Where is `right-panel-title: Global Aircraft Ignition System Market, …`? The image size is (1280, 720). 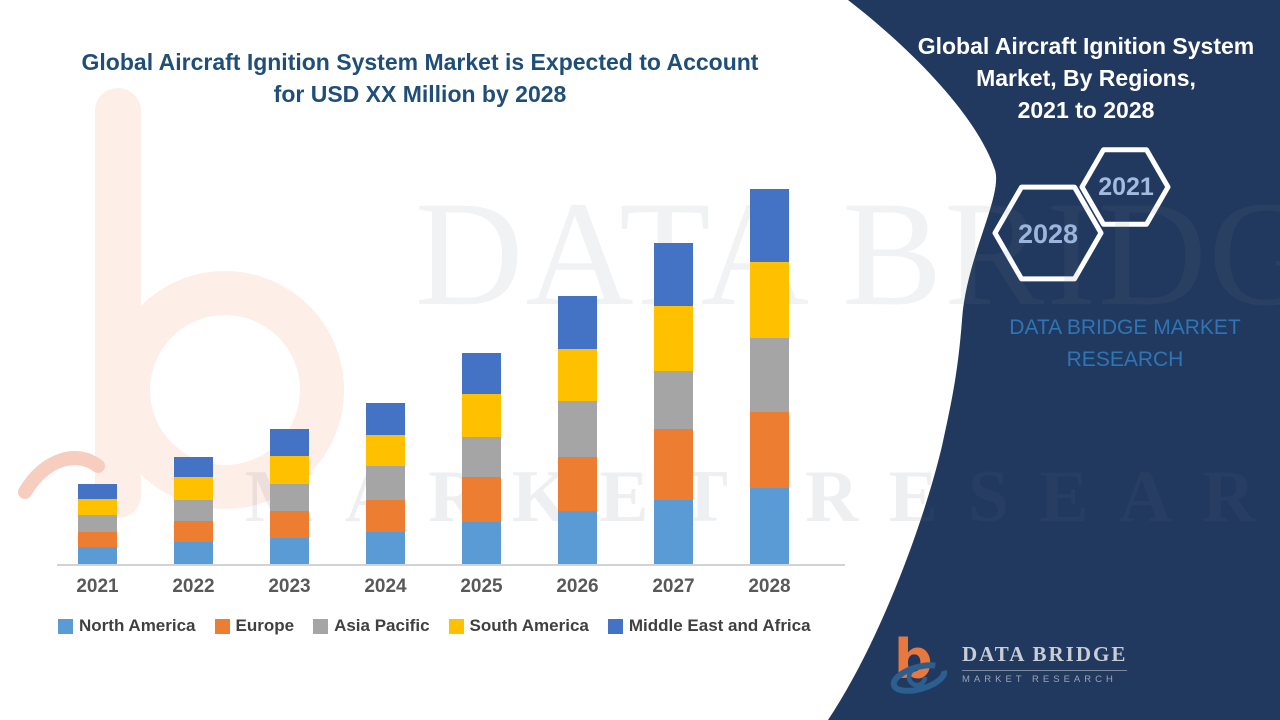 right-panel-title: Global Aircraft Ignition System Market, … is located at coordinates (1086, 78).